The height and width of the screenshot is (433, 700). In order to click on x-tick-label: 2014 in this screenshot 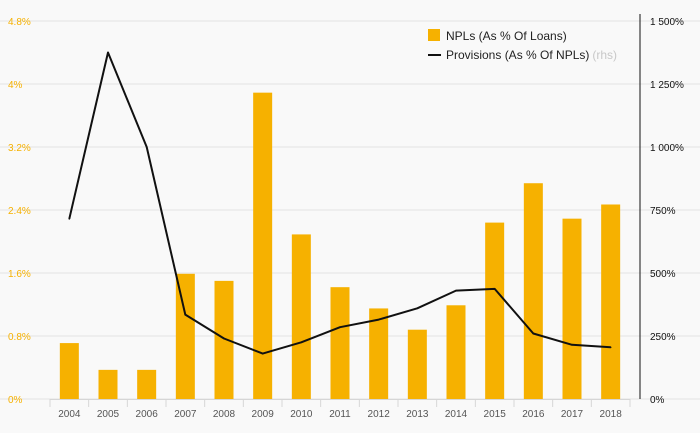, I will do `click(456, 414)`.